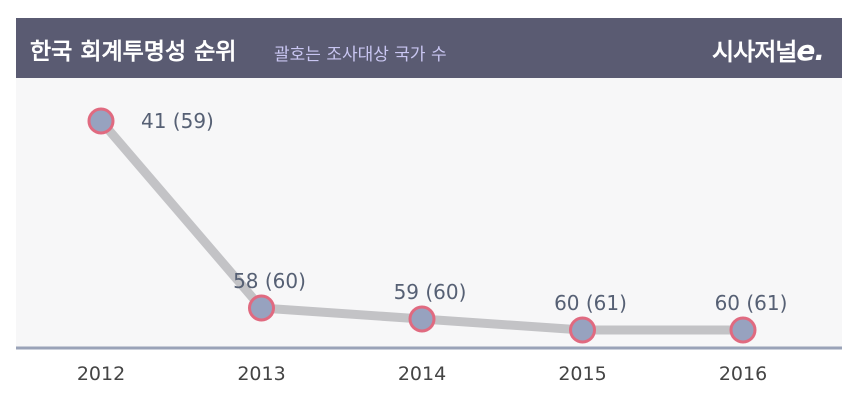 Image resolution: width=860 pixels, height=400 pixels. What do you see at coordinates (101, 121) in the screenshot?
I see `data-point-2012` at bounding box center [101, 121].